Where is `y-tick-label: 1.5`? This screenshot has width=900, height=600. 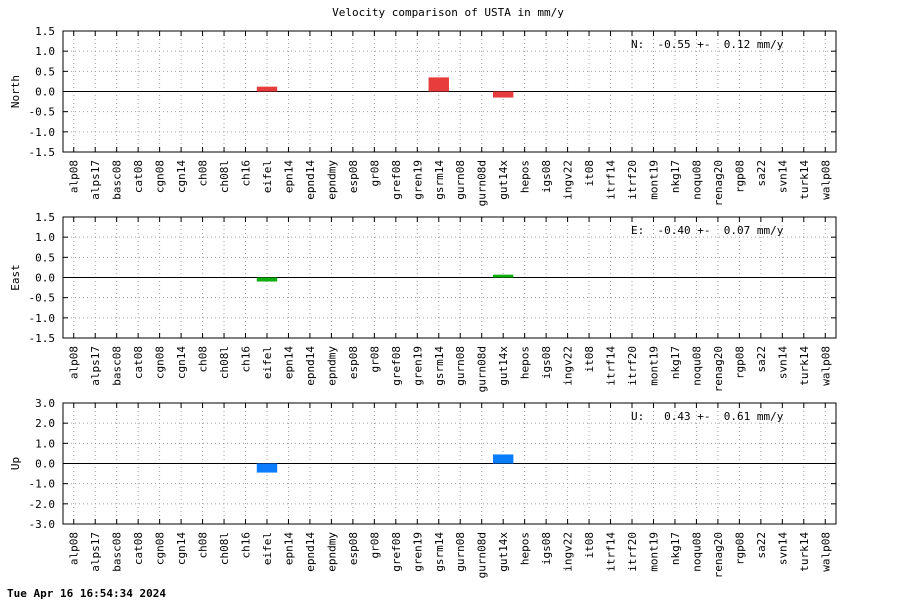
y-tick-label: 1.5 is located at coordinates (45, 217).